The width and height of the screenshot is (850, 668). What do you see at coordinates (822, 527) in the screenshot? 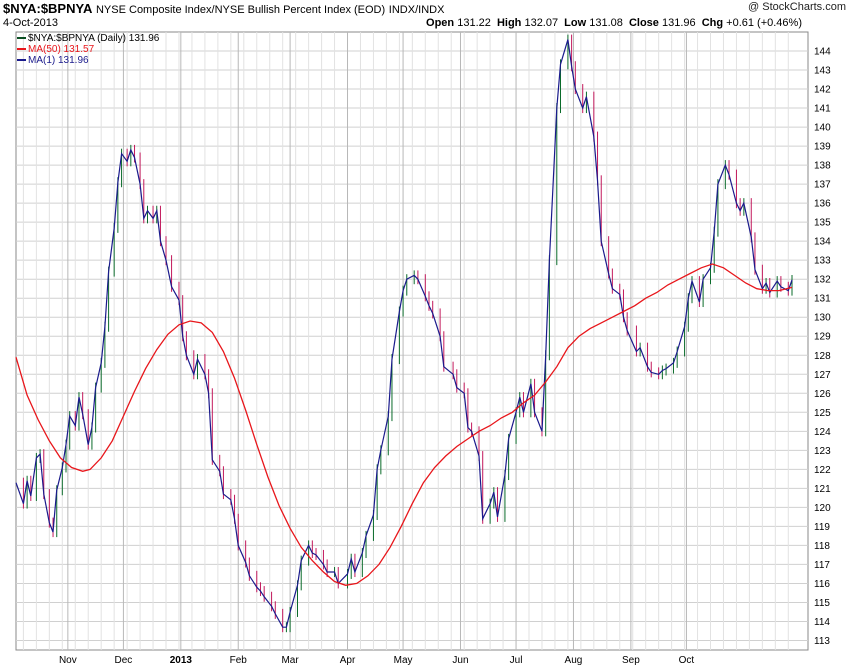
I see `y-tick-label: 119` at bounding box center [822, 527].